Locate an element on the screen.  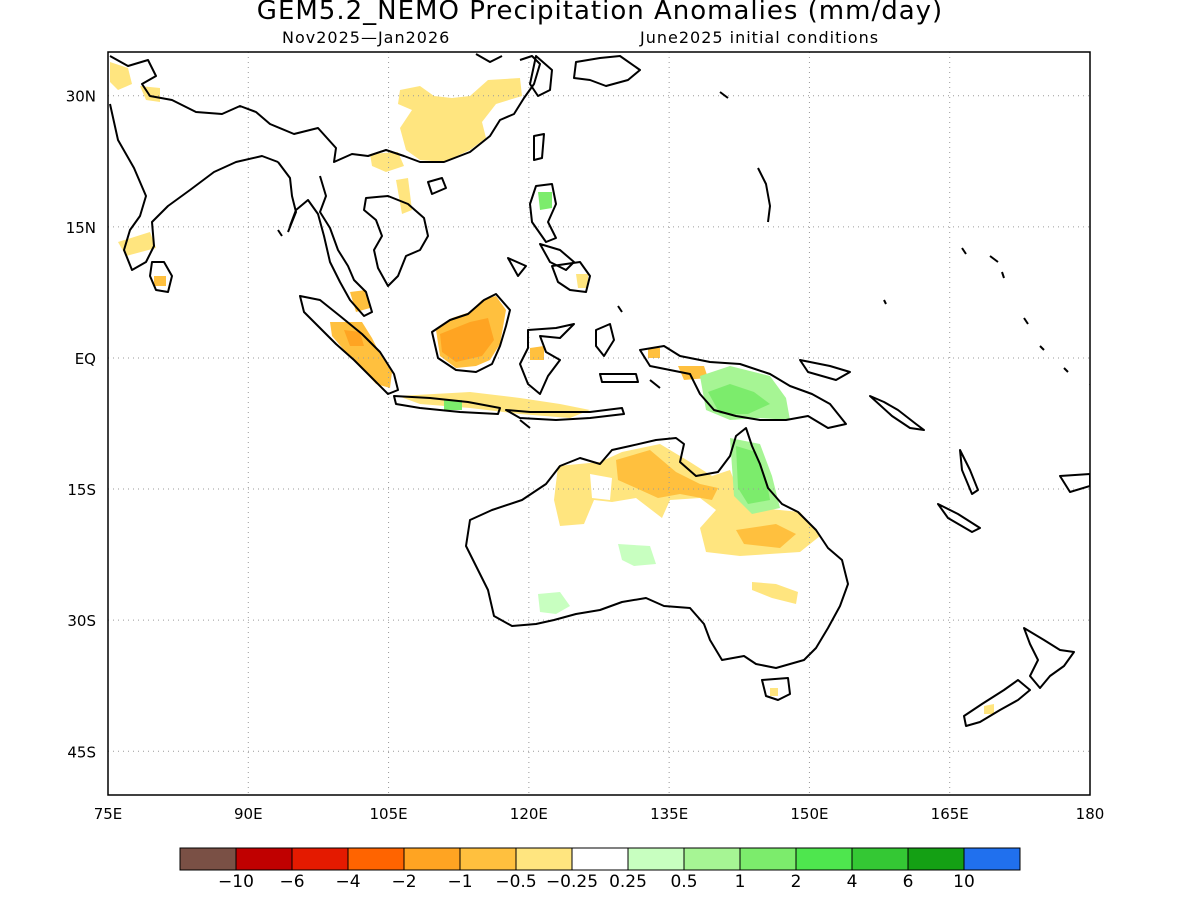
y-tick-label: EQ is located at coordinates (85, 359).